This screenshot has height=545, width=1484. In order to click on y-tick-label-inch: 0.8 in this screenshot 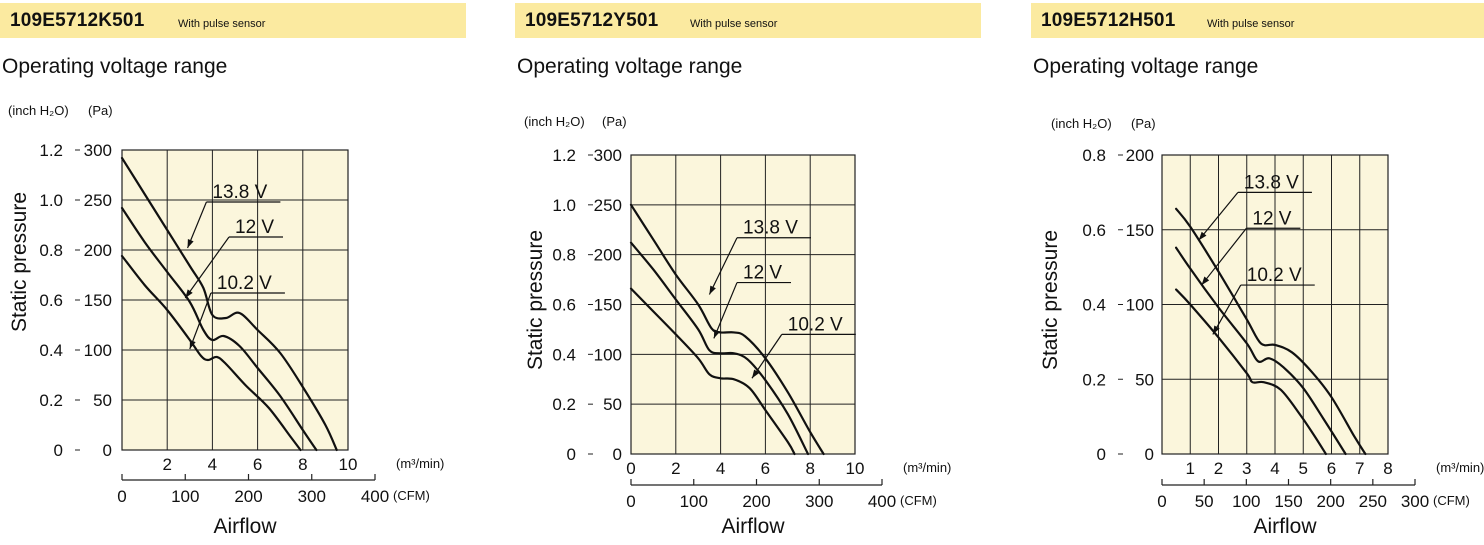, I will do `click(1094, 155)`.